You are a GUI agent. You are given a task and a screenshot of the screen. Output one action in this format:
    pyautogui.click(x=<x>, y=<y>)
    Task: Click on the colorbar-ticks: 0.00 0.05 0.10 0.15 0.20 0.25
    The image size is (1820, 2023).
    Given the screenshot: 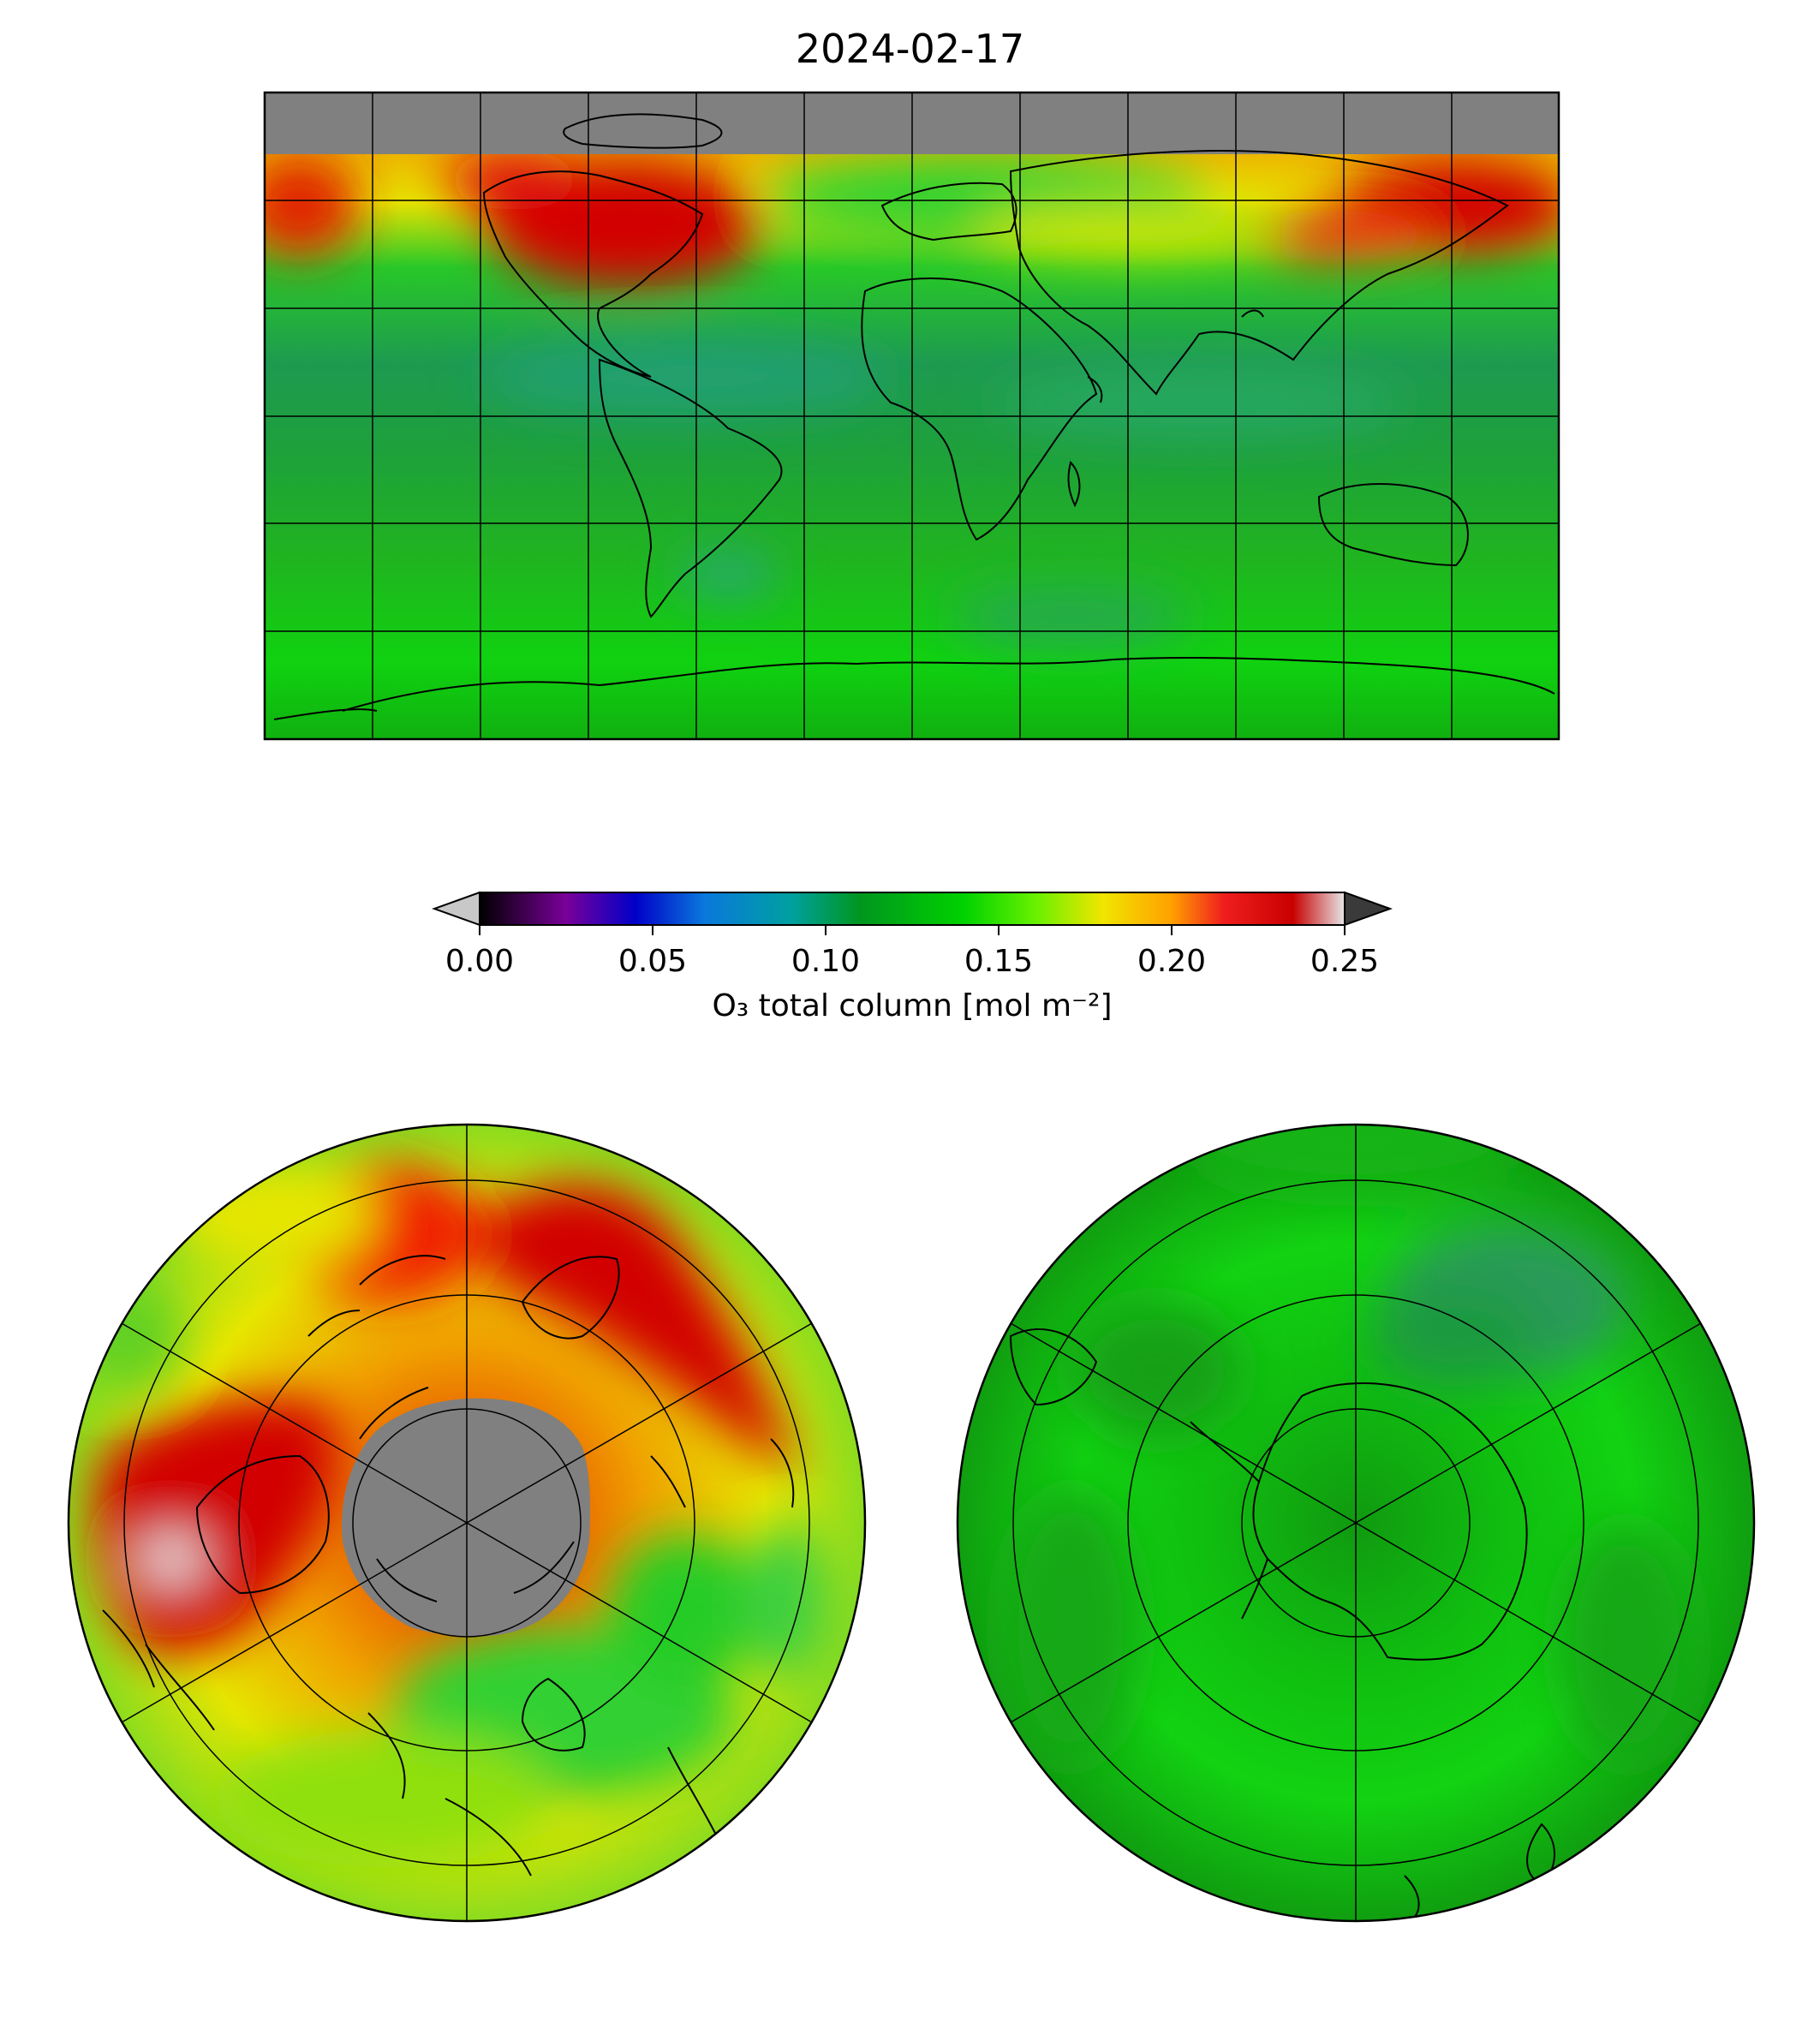 What is the action you would take?
    pyautogui.click(x=912, y=952)
    